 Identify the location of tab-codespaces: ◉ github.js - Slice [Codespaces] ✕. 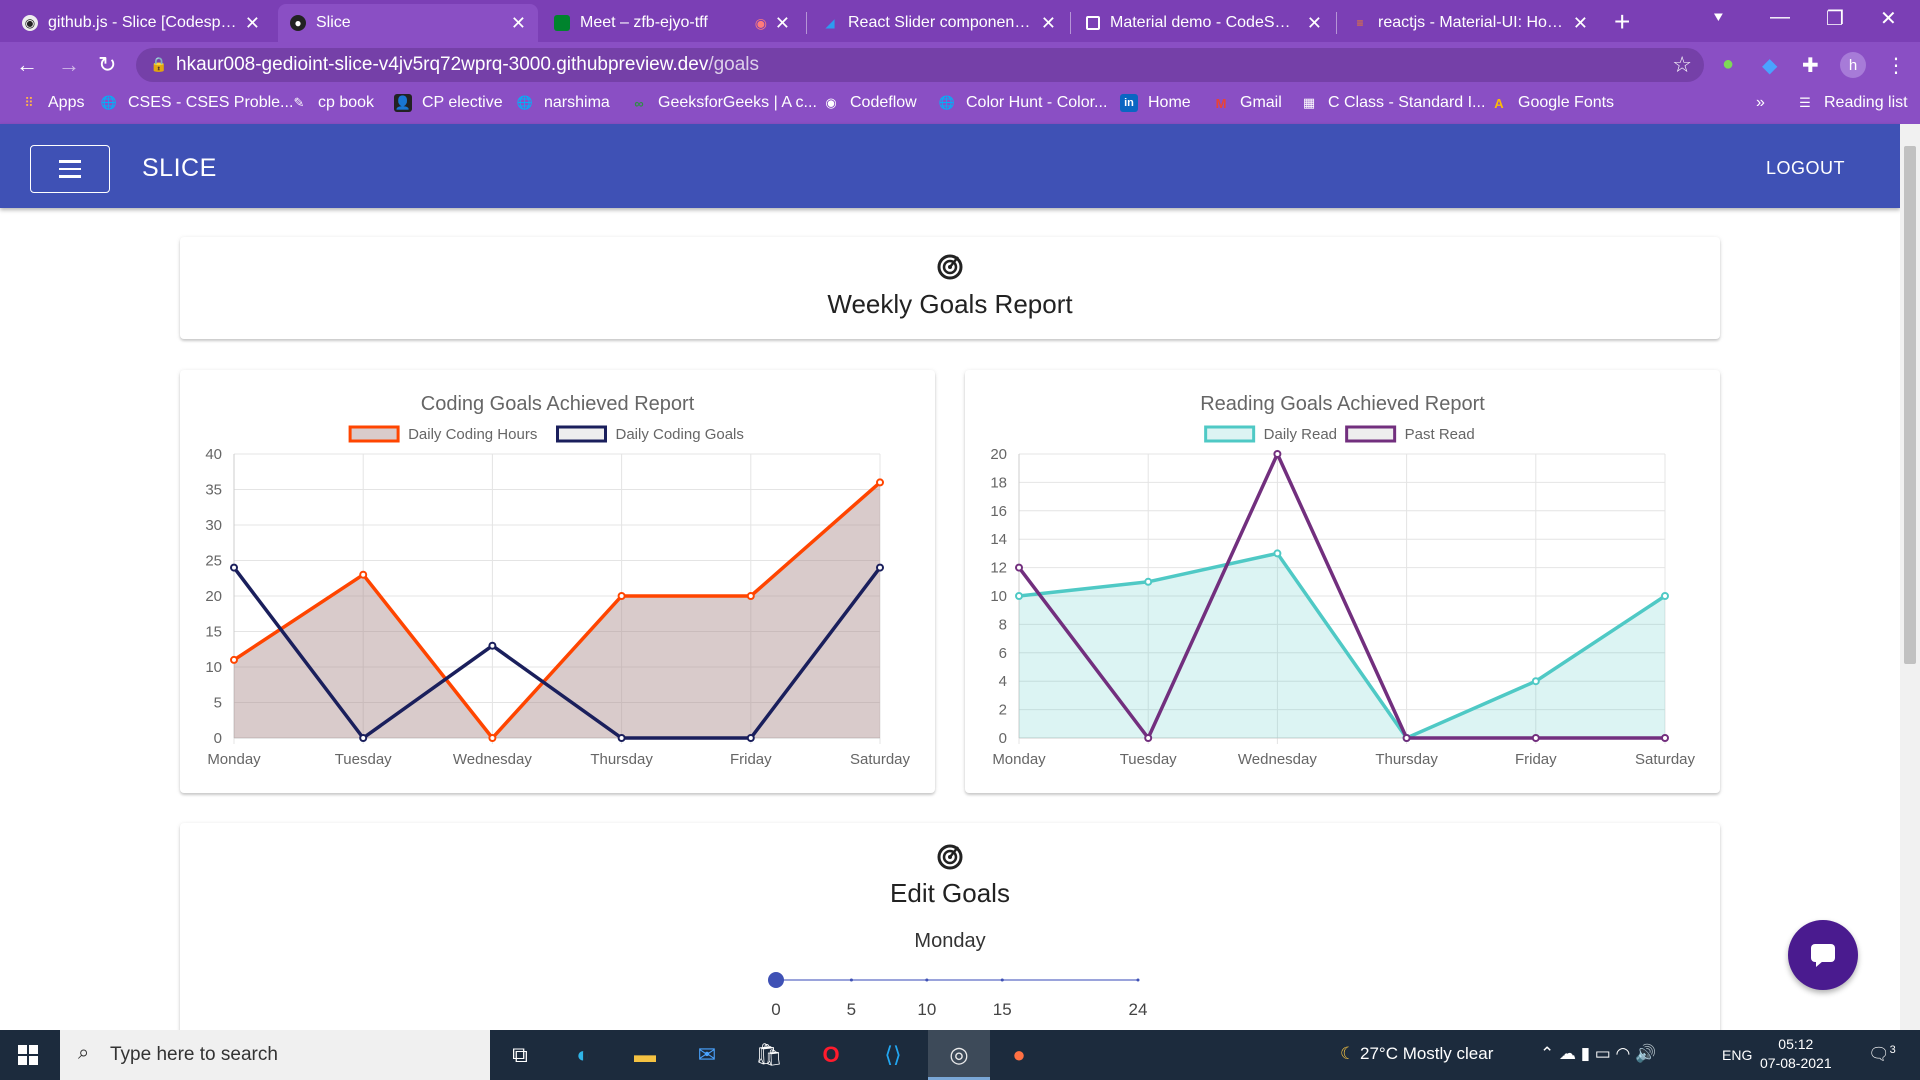
(141, 23).